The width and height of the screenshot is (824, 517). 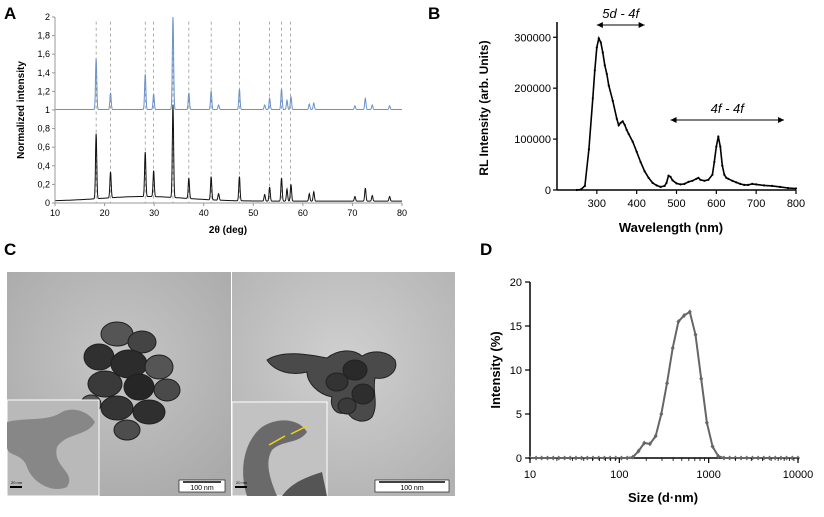 What do you see at coordinates (47, 17) in the screenshot?
I see `xrd-y-tick-label: 2` at bounding box center [47, 17].